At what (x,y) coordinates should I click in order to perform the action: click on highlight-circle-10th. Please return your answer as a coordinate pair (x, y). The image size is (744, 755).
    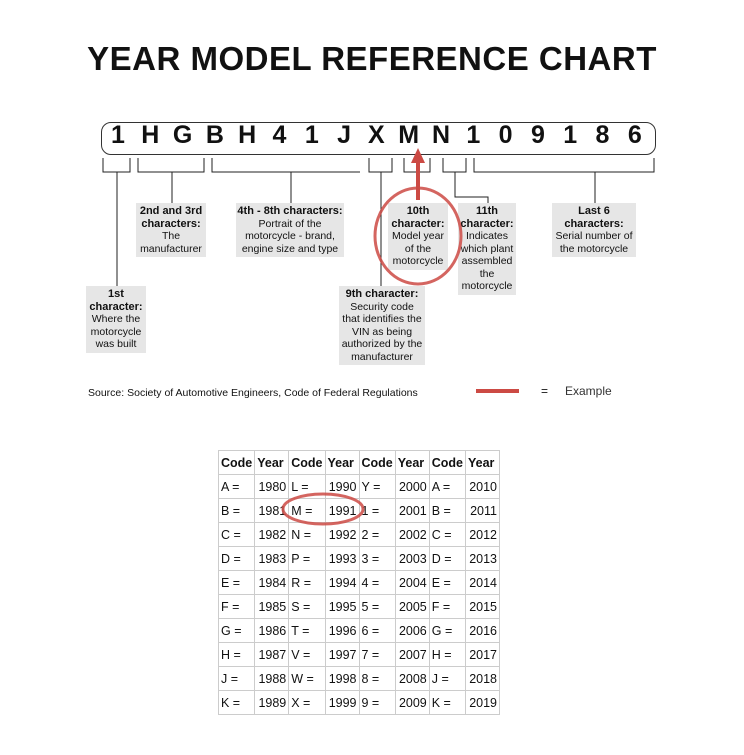
    Looking at the image, I should click on (418, 236).